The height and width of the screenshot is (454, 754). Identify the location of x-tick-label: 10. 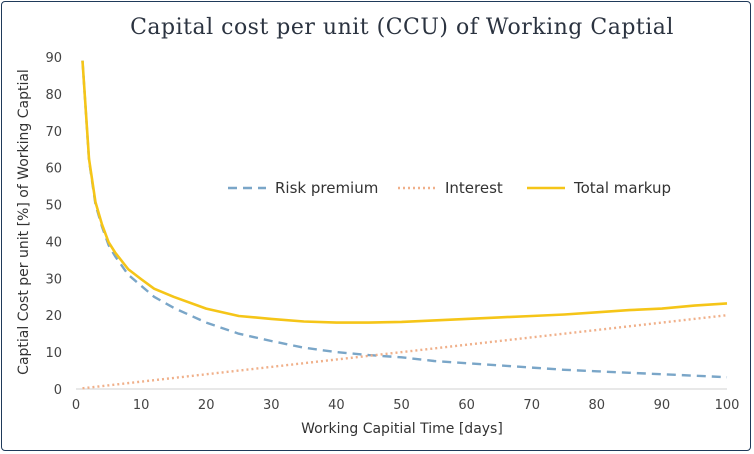
(141, 405).